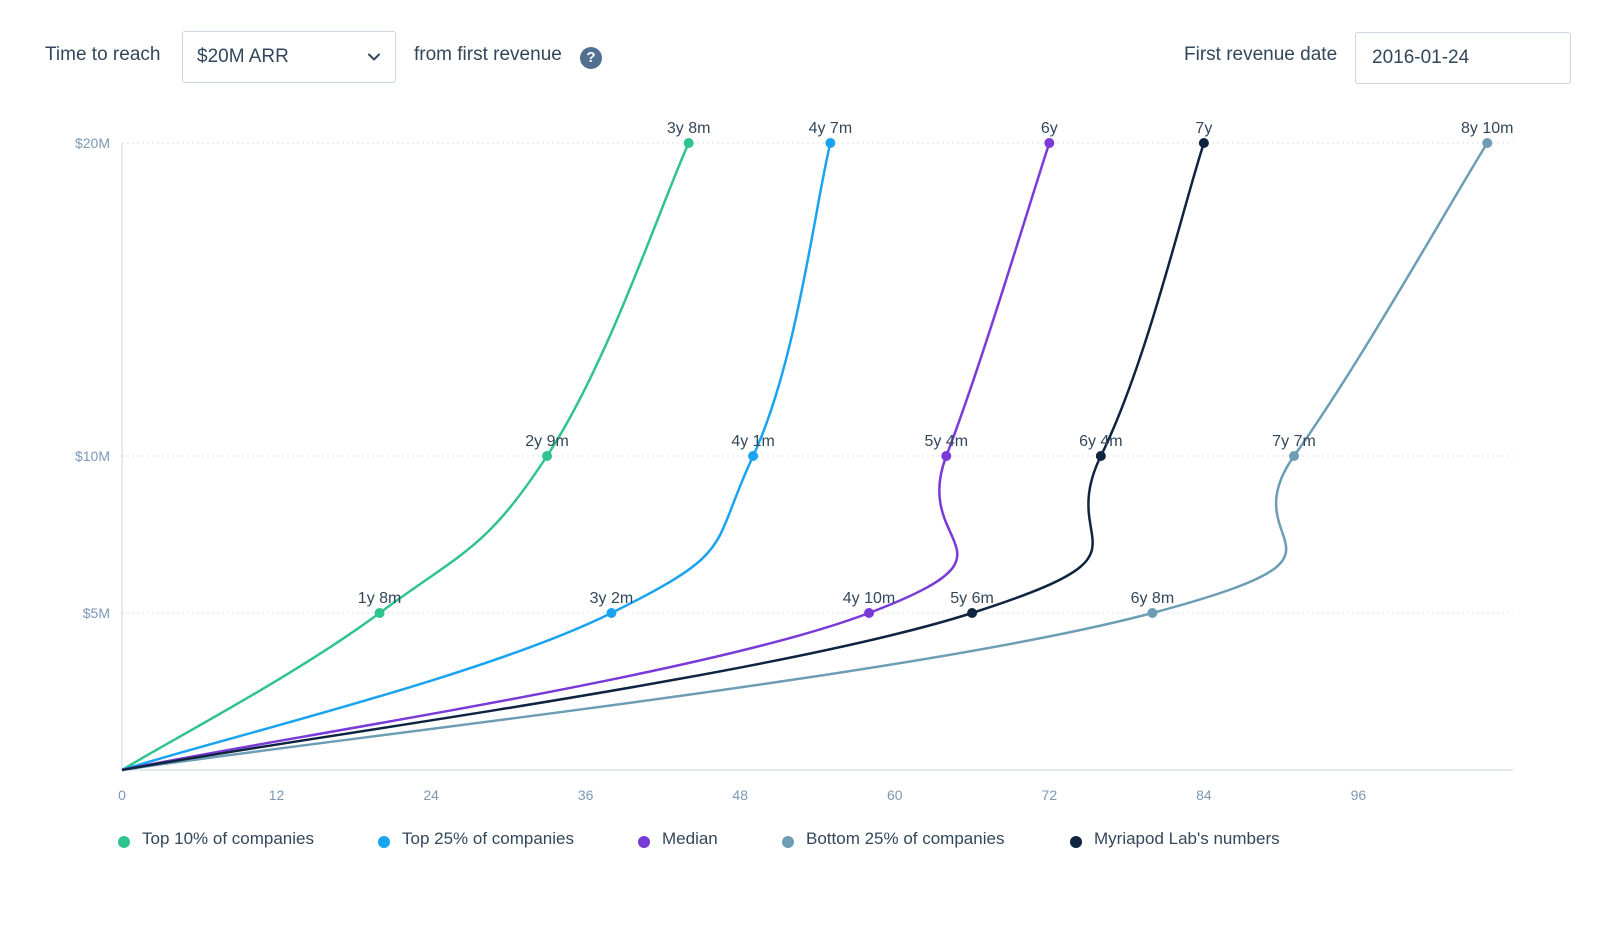  What do you see at coordinates (1101, 441) in the screenshot?
I see `point-label: 6y 4m` at bounding box center [1101, 441].